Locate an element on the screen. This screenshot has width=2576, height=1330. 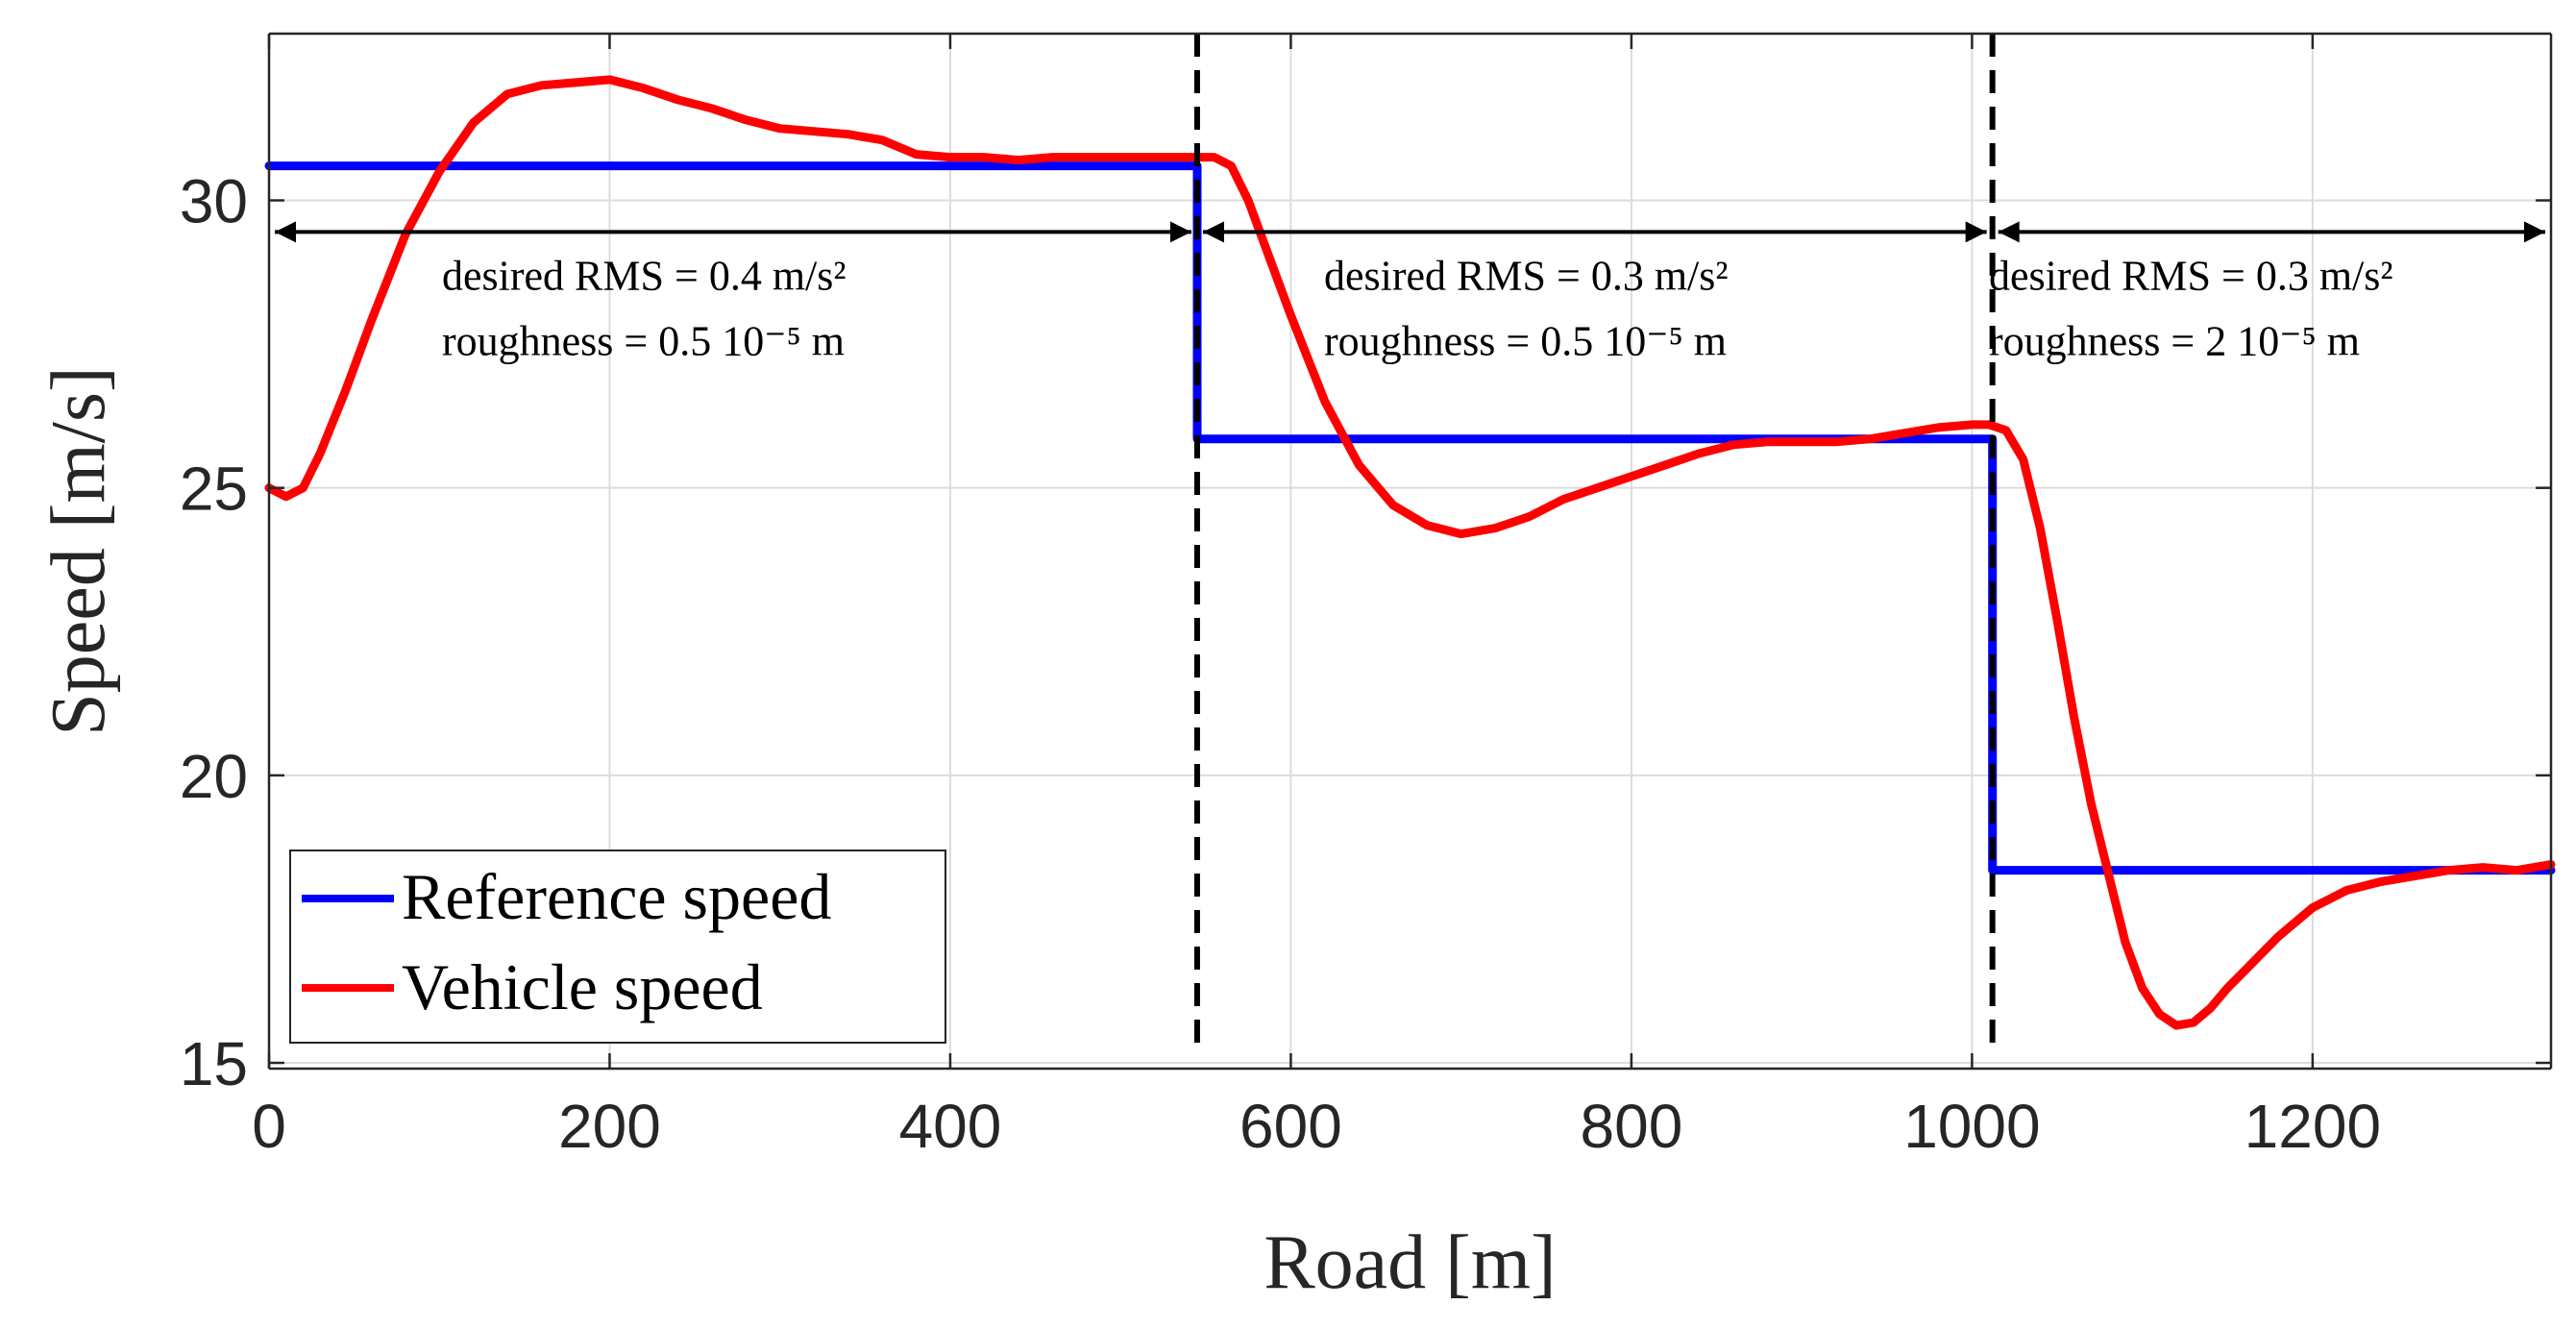
x-axis-label: Road [m] is located at coordinates (1409, 1263).